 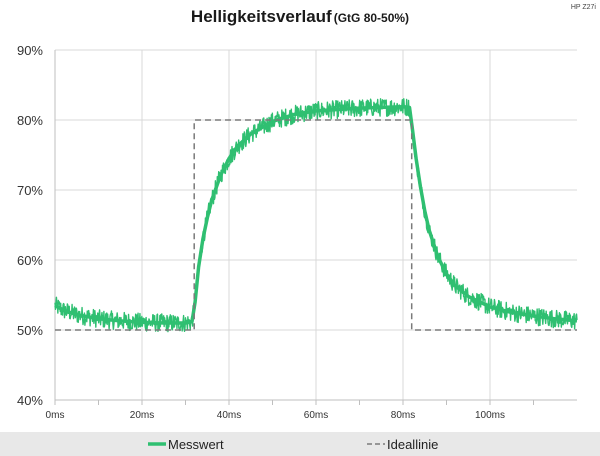 I want to click on x-tick-label: 60ms, so click(x=316, y=415).